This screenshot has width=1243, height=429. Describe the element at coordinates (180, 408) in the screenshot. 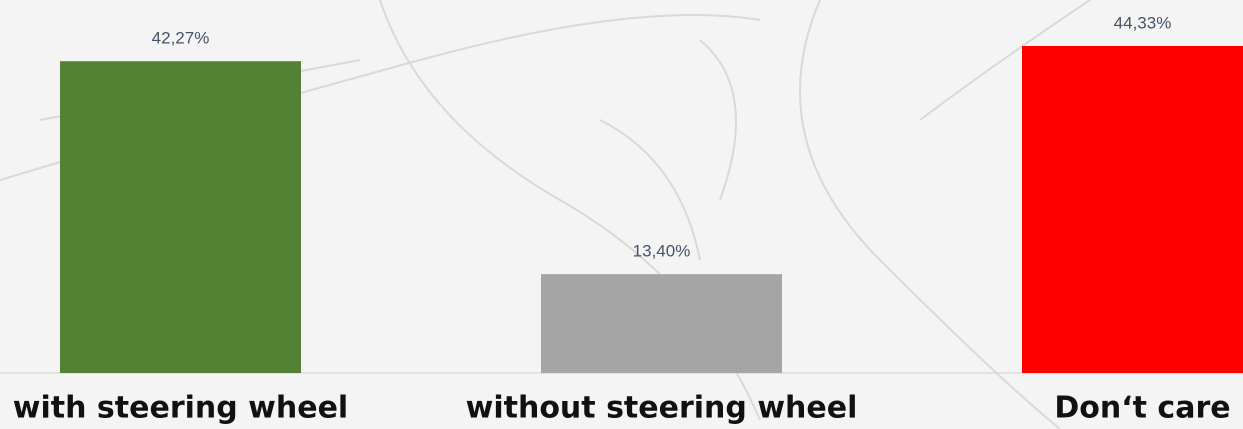

I see `x-tick-label: with steering wheel` at that location.